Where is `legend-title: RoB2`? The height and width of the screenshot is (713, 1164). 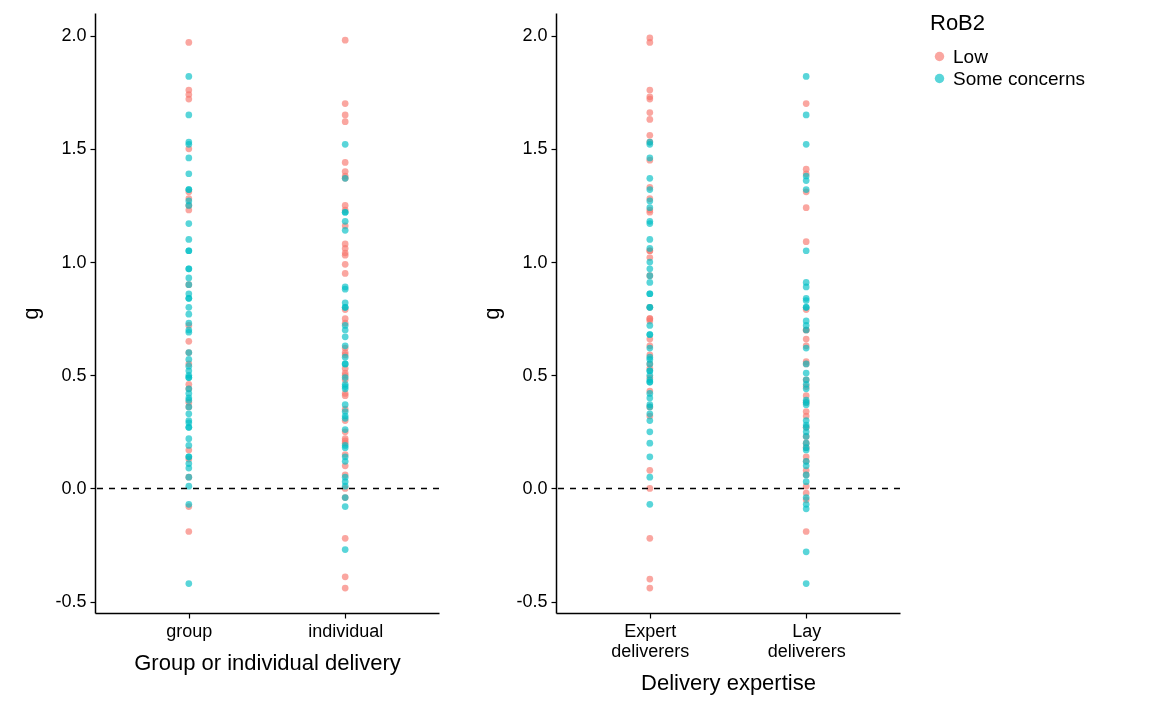 legend-title: RoB2 is located at coordinates (958, 22).